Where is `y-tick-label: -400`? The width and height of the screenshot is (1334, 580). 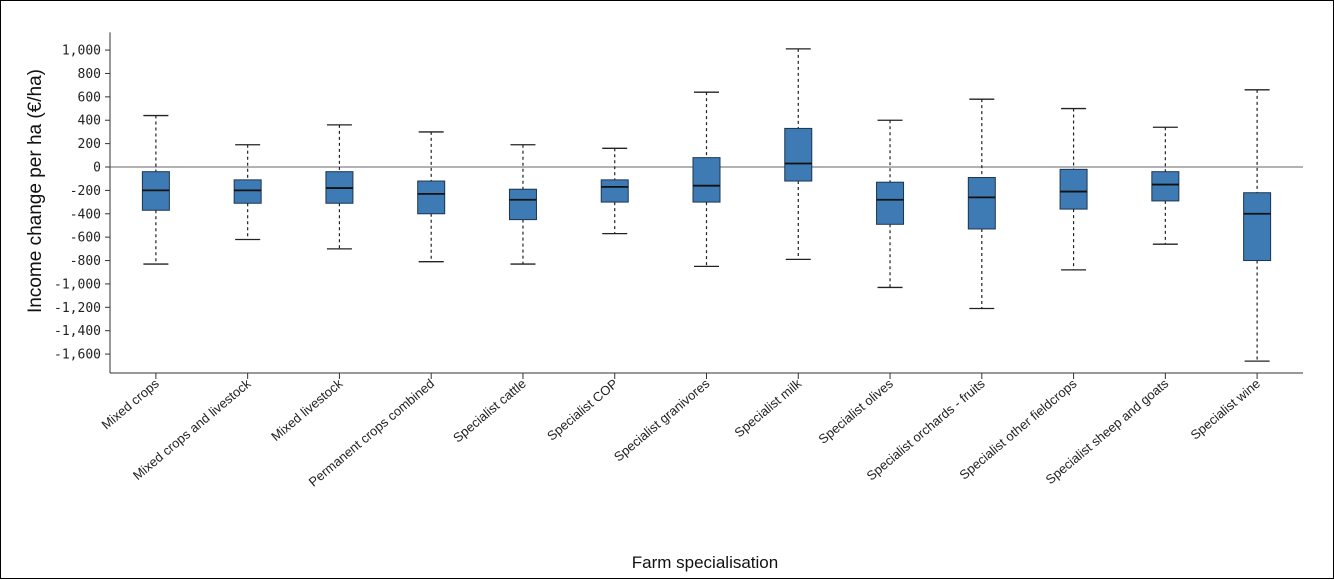 y-tick-label: -400 is located at coordinates (85, 214).